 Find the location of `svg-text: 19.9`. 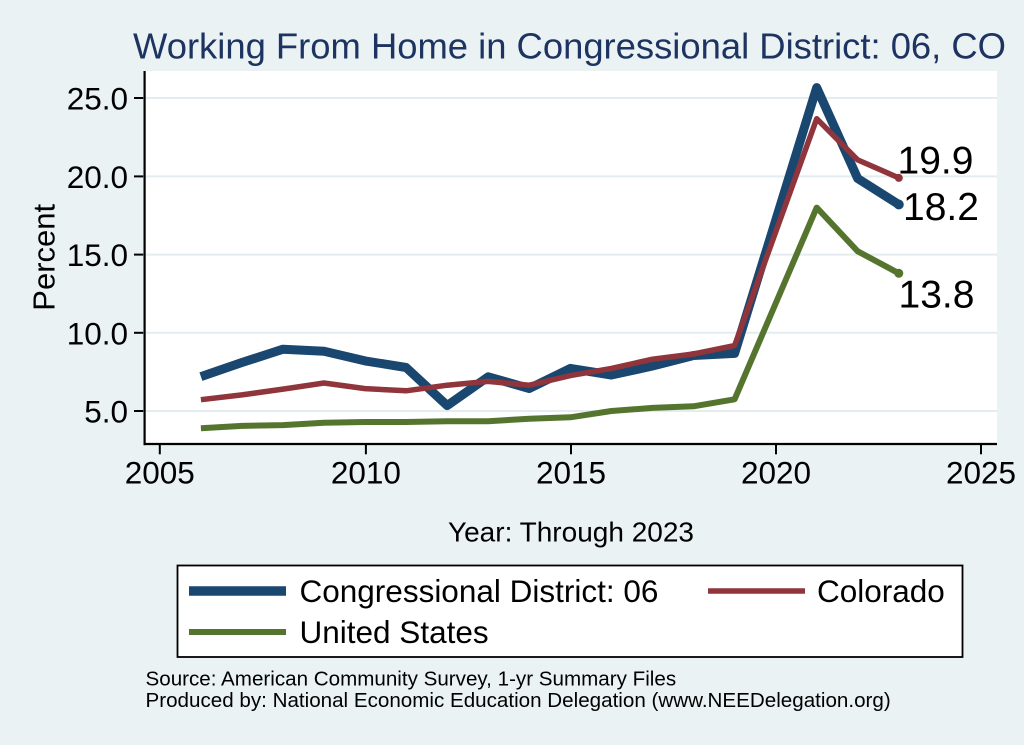

svg-text: 19.9 is located at coordinates (936, 161).